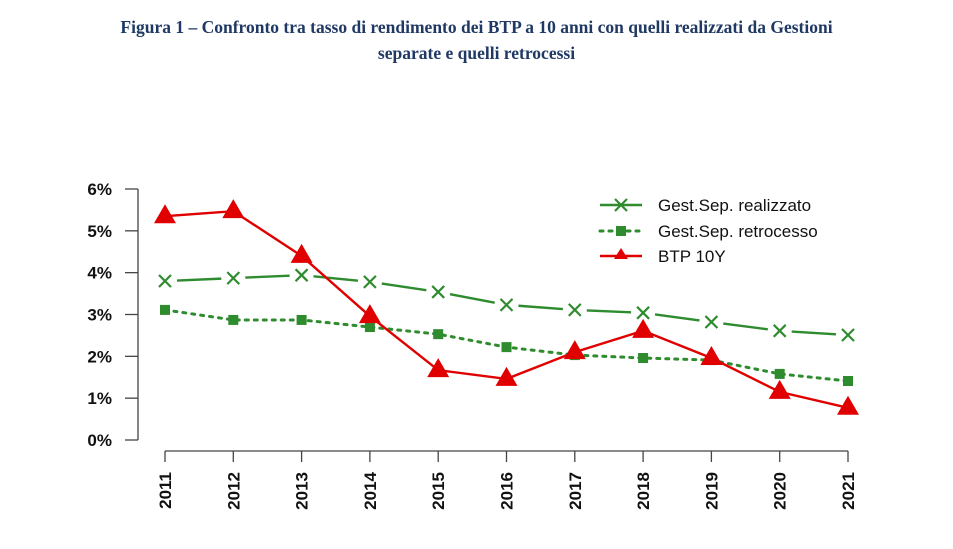 Image resolution: width=953 pixels, height=549 pixels. Describe the element at coordinates (99, 315) in the screenshot. I see `y-tick-label: 3%` at that location.